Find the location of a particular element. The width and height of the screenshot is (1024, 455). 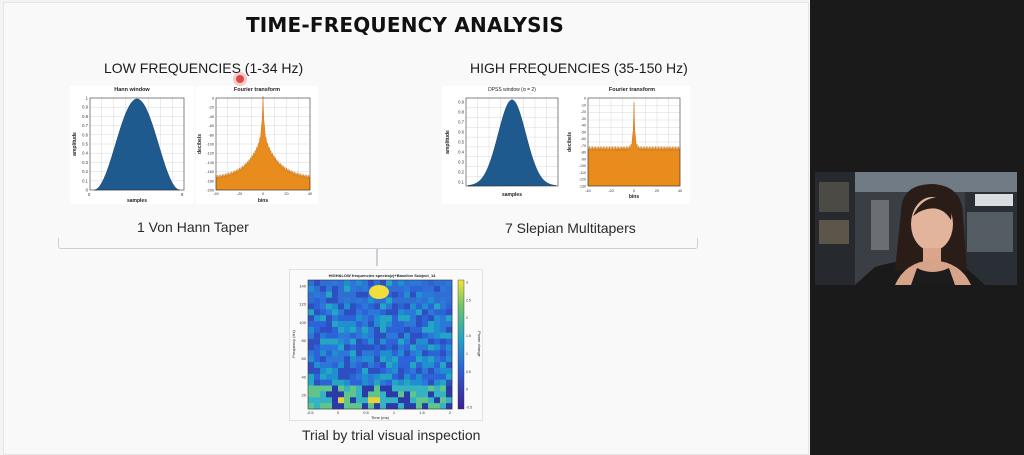

colorbar-label: Power change is located at coordinates (479, 344).